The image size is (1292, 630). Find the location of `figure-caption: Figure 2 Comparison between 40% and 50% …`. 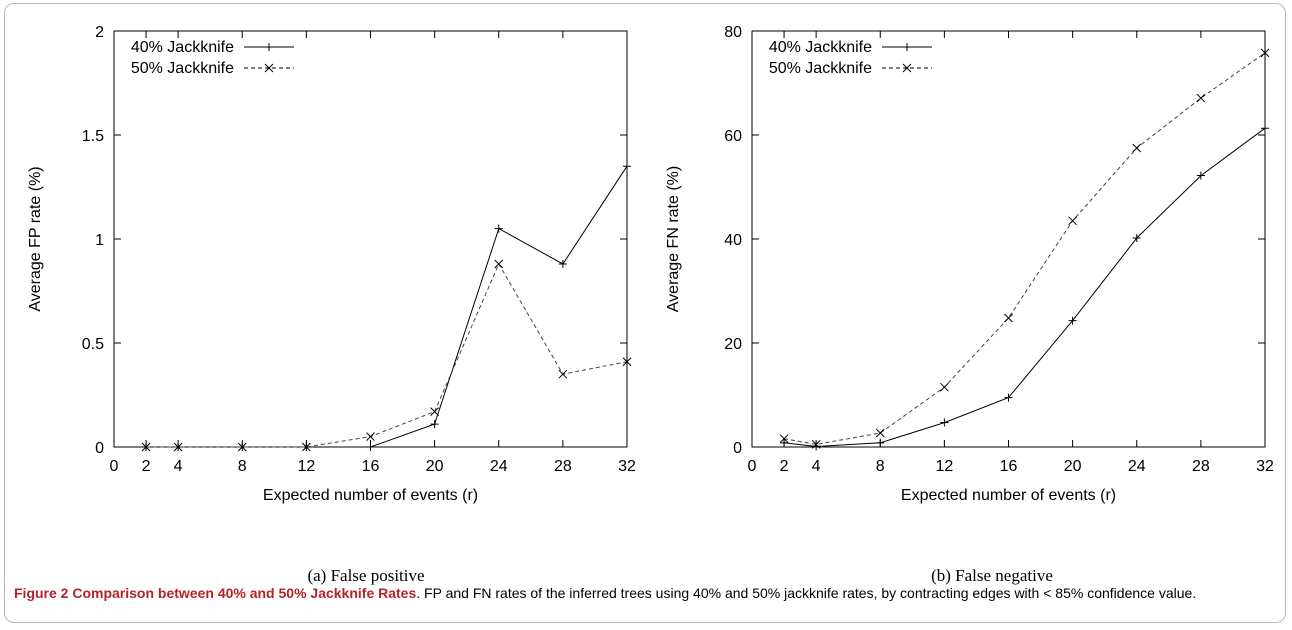

figure-caption: Figure 2 Comparison between 40% and 50% … is located at coordinates (645, 593).